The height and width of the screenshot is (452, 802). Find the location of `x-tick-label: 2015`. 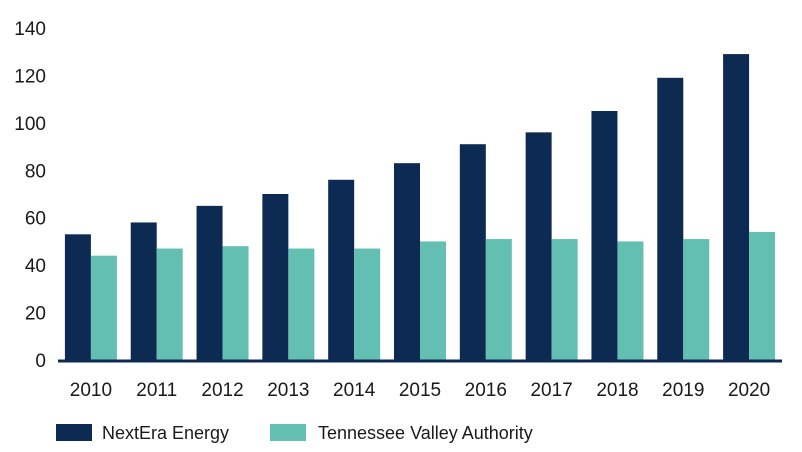

x-tick-label: 2015 is located at coordinates (420, 390).